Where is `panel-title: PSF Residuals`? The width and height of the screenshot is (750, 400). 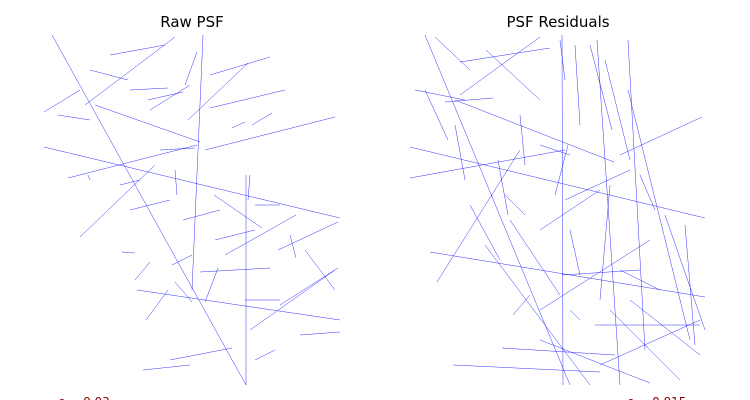
panel-title: PSF Residuals is located at coordinates (557, 22).